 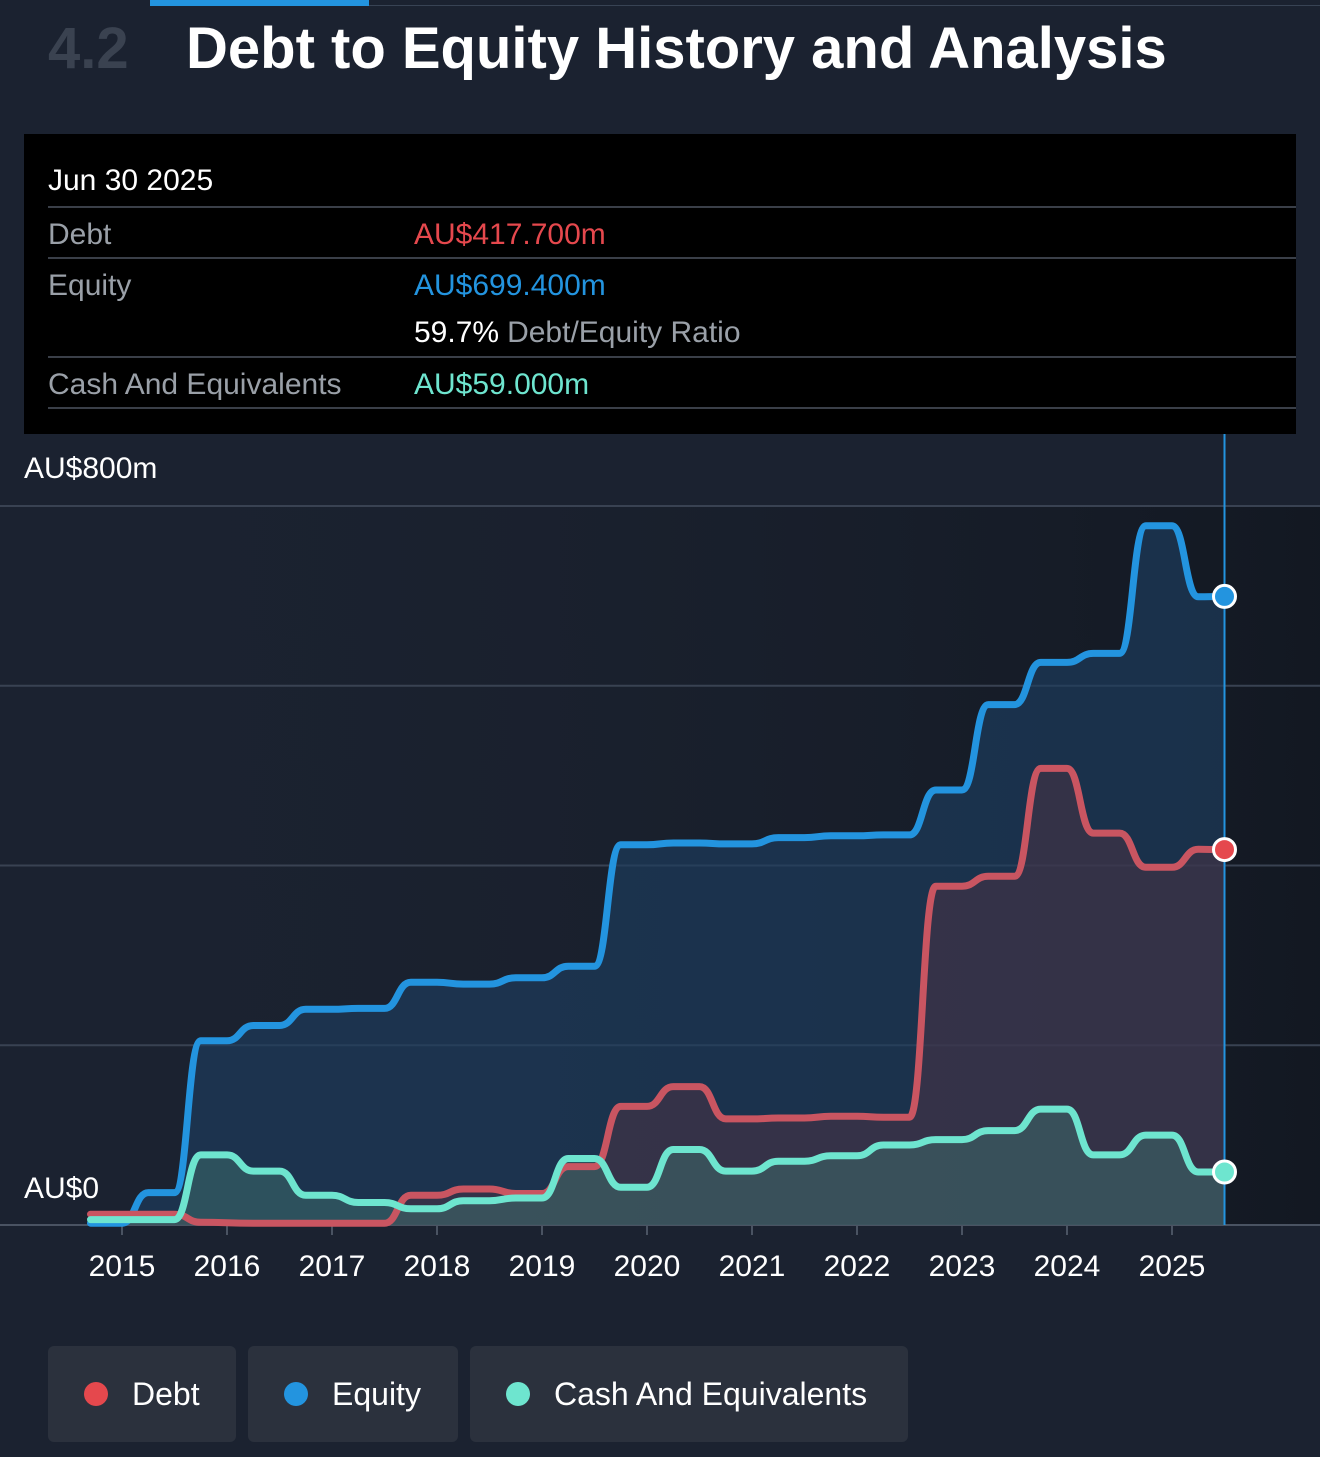 I want to click on data-point-debt, so click(x=1224, y=850).